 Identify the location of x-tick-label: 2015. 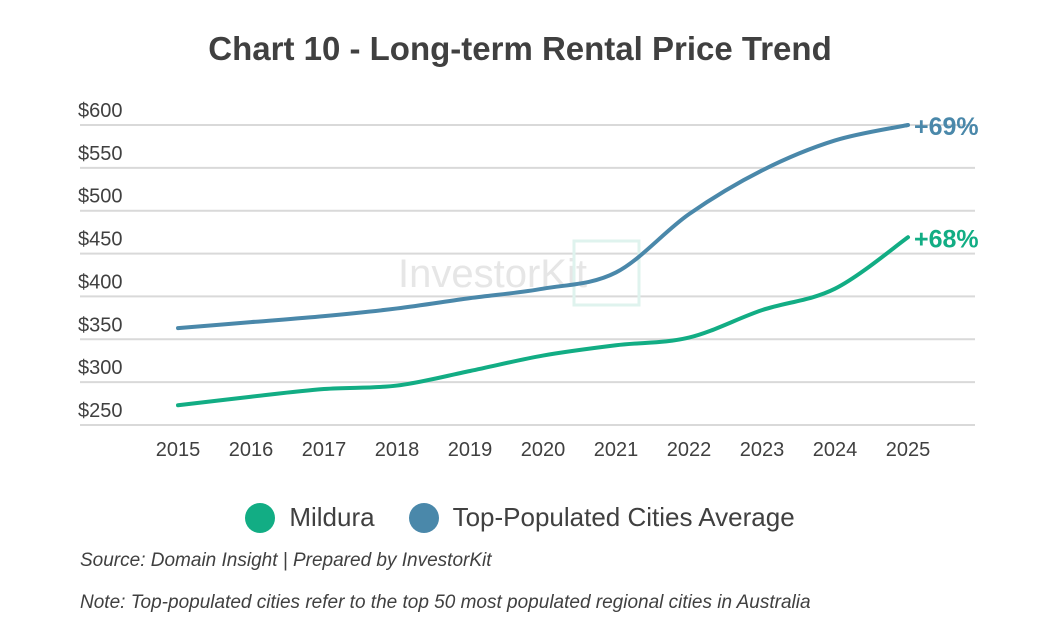
(178, 450).